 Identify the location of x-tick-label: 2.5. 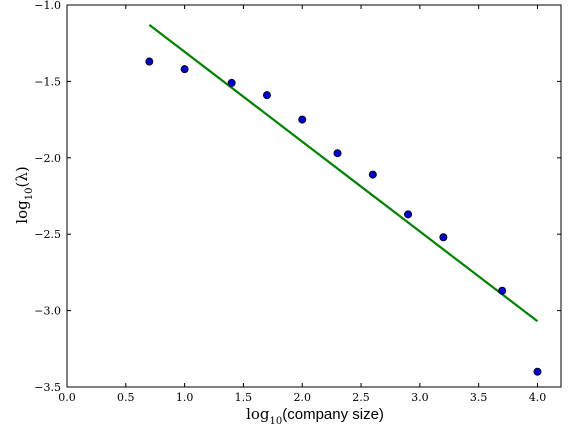
(361, 397).